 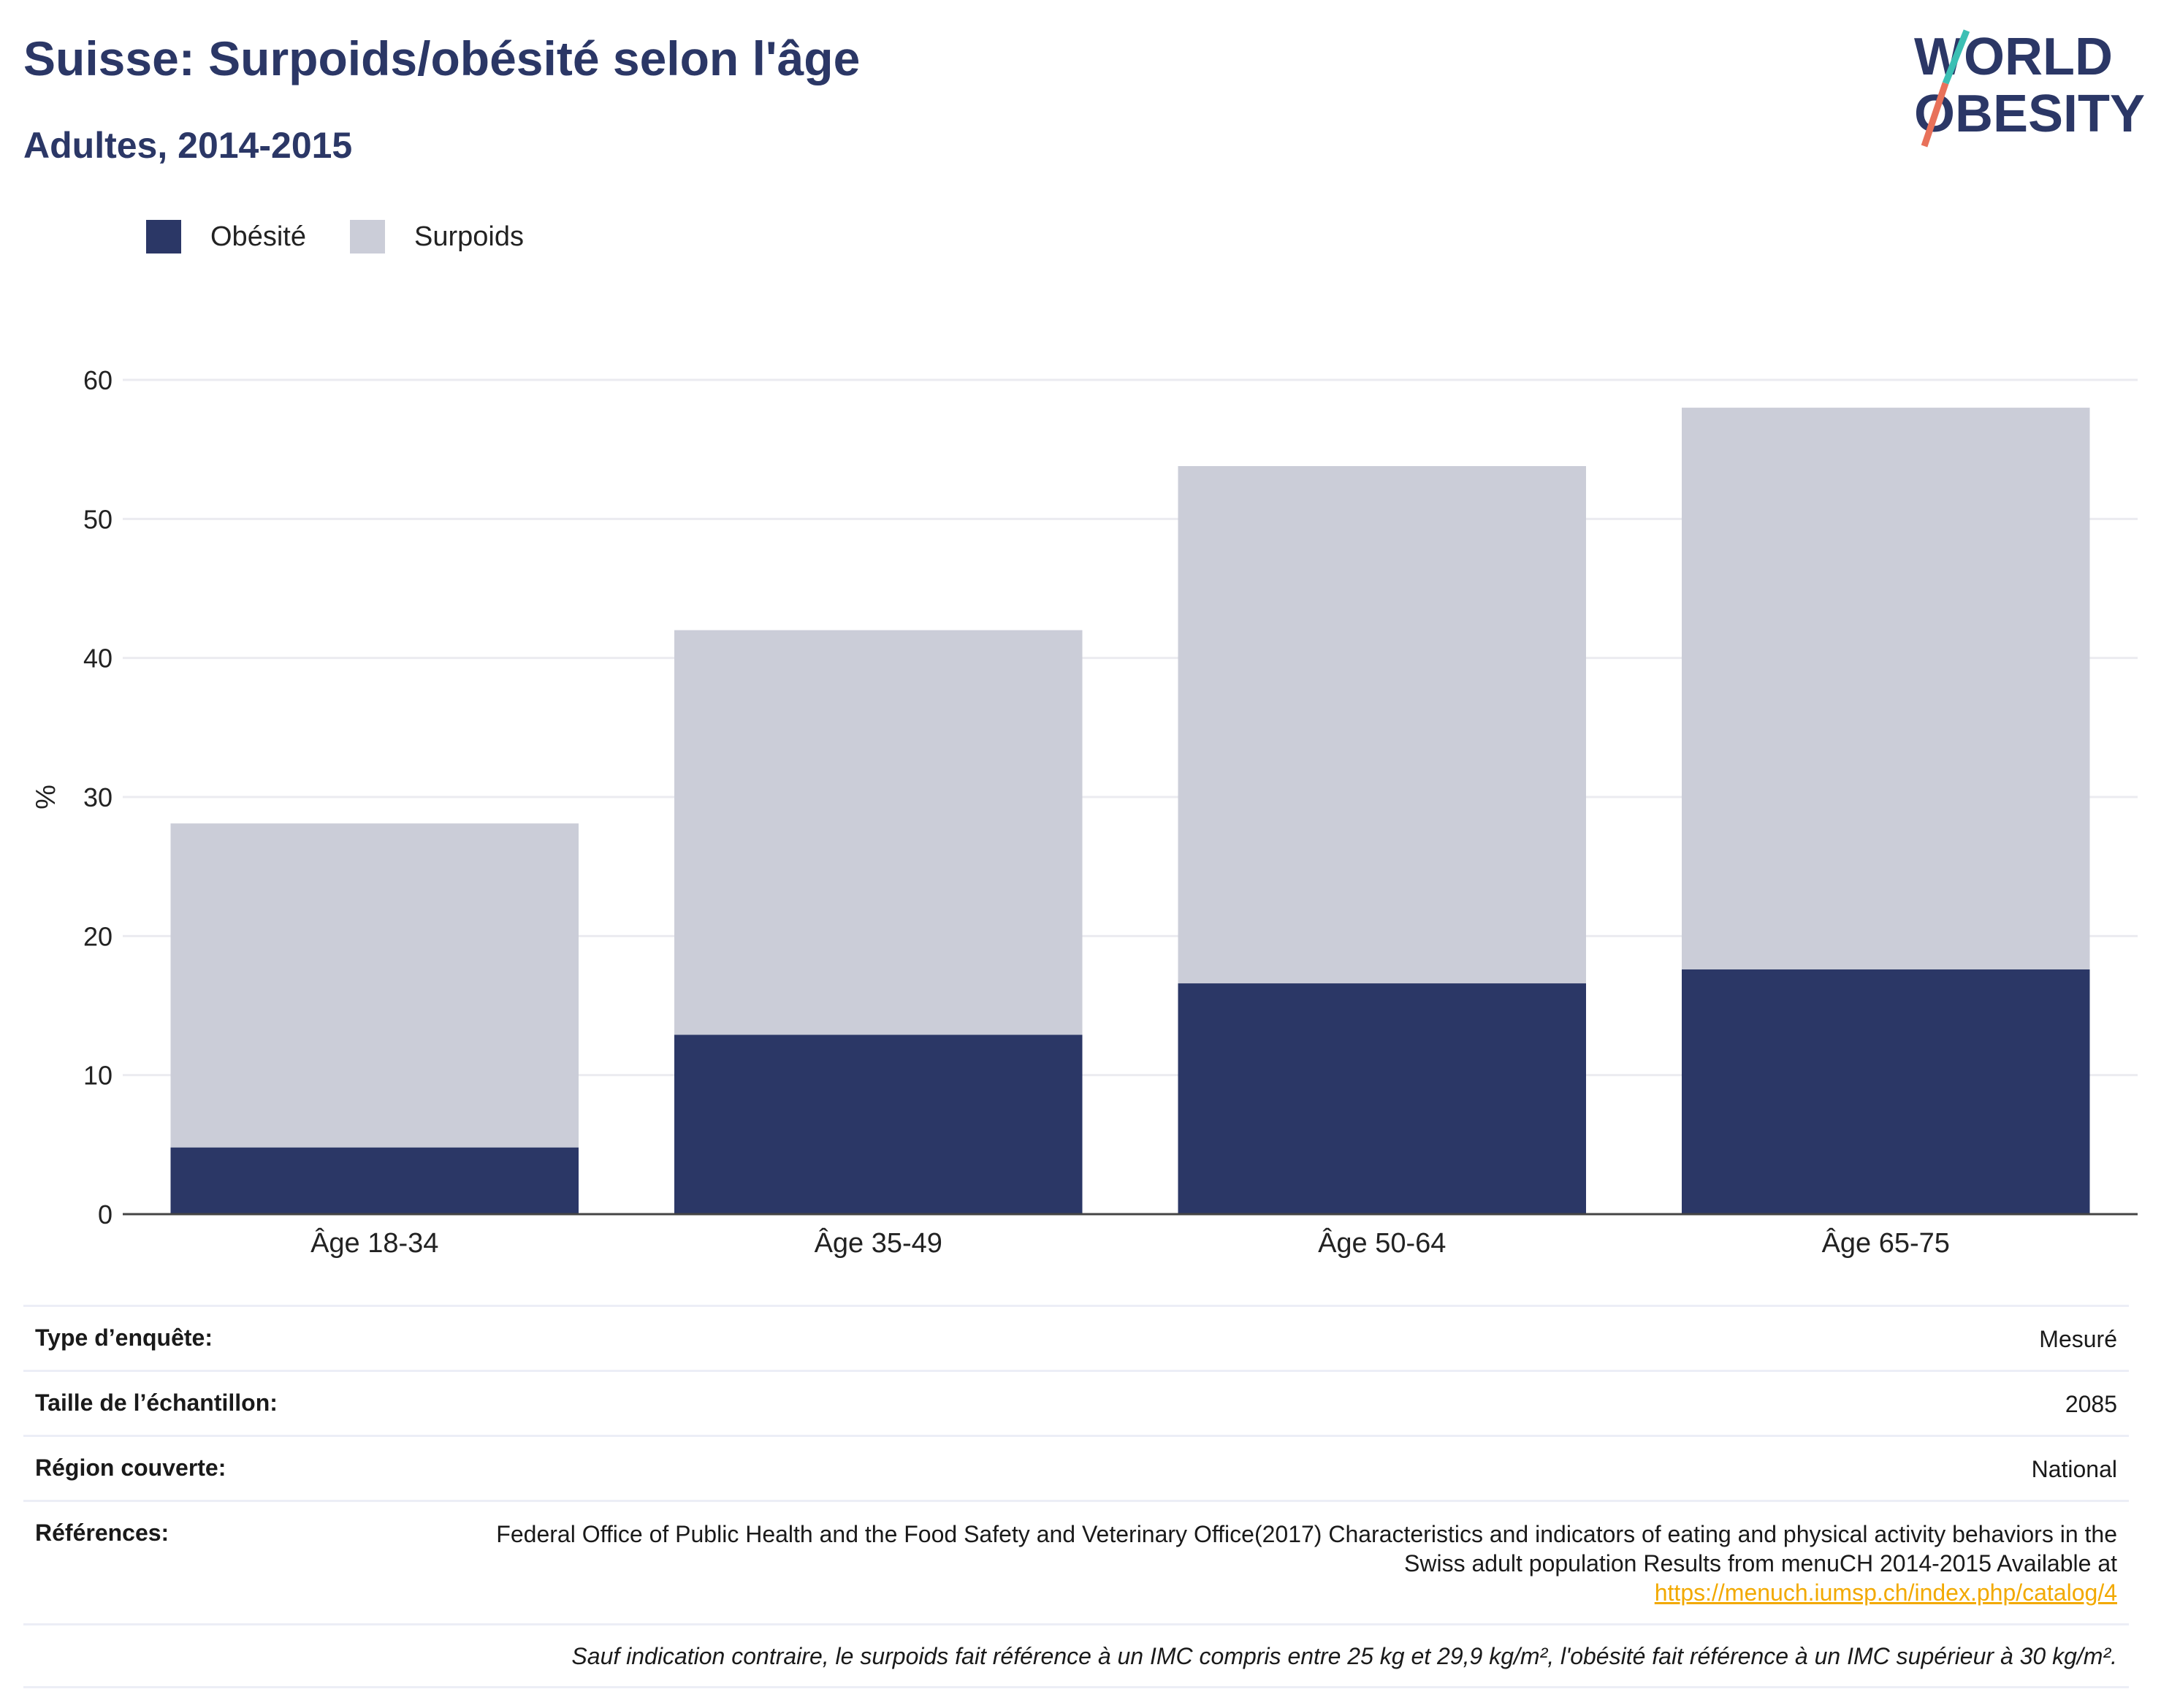 What do you see at coordinates (2029, 114) in the screenshot?
I see `logo-line2: OBESITY` at bounding box center [2029, 114].